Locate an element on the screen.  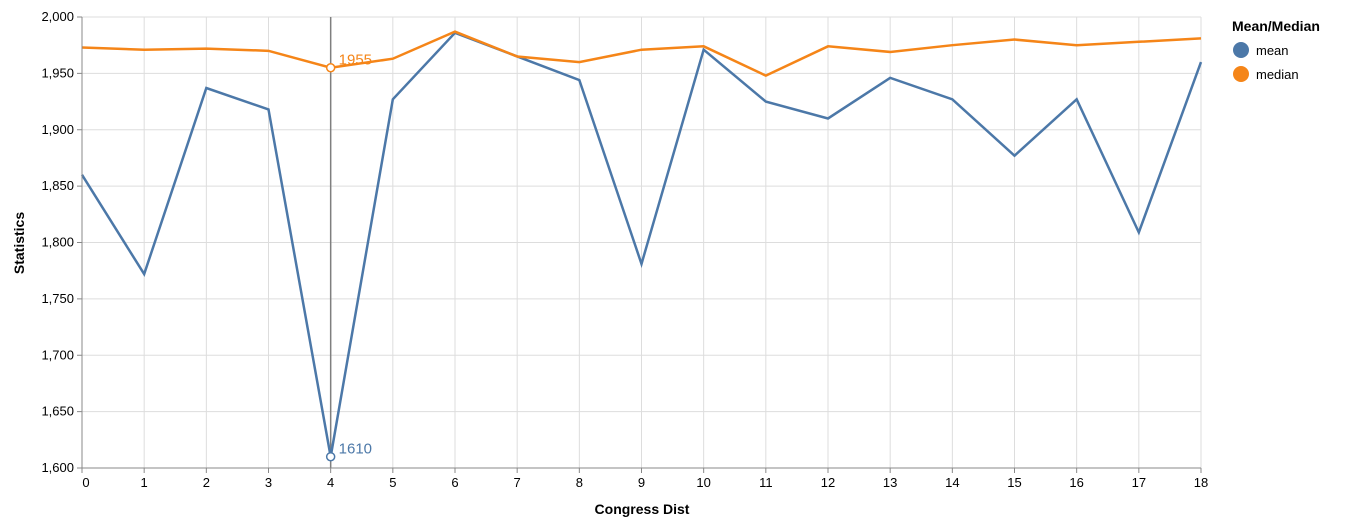
point-mean is located at coordinates (330, 456).